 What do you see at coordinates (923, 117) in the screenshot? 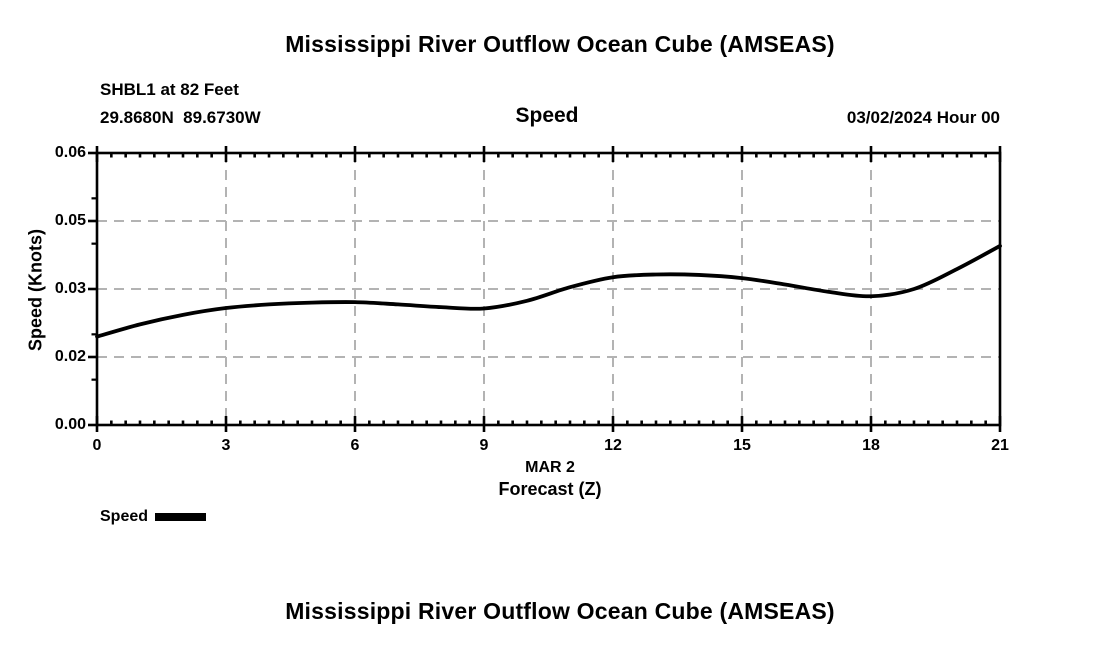
I see `forecast-datetime: 03/02/2024 Hour 00` at bounding box center [923, 117].